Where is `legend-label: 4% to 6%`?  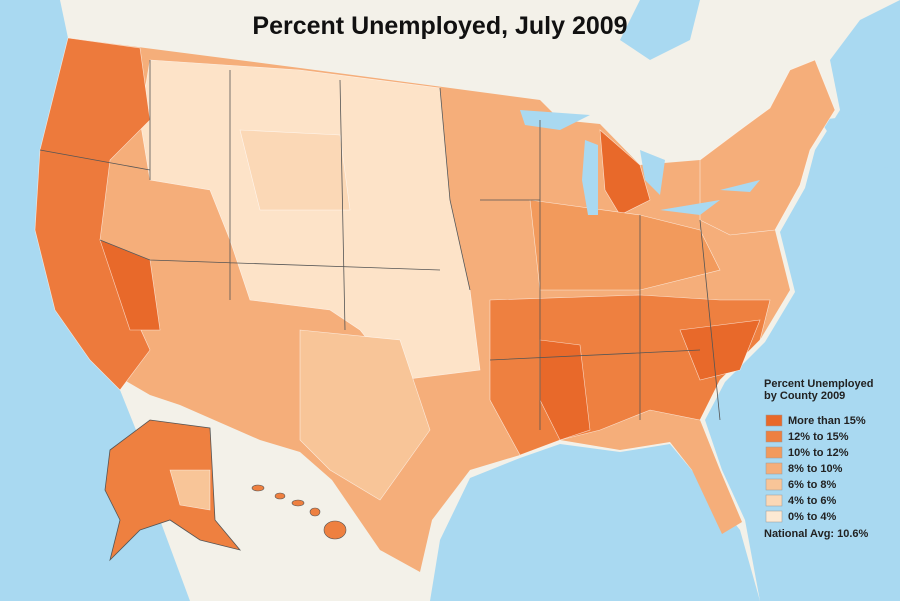
legend-label: 4% to 6% is located at coordinates (812, 501).